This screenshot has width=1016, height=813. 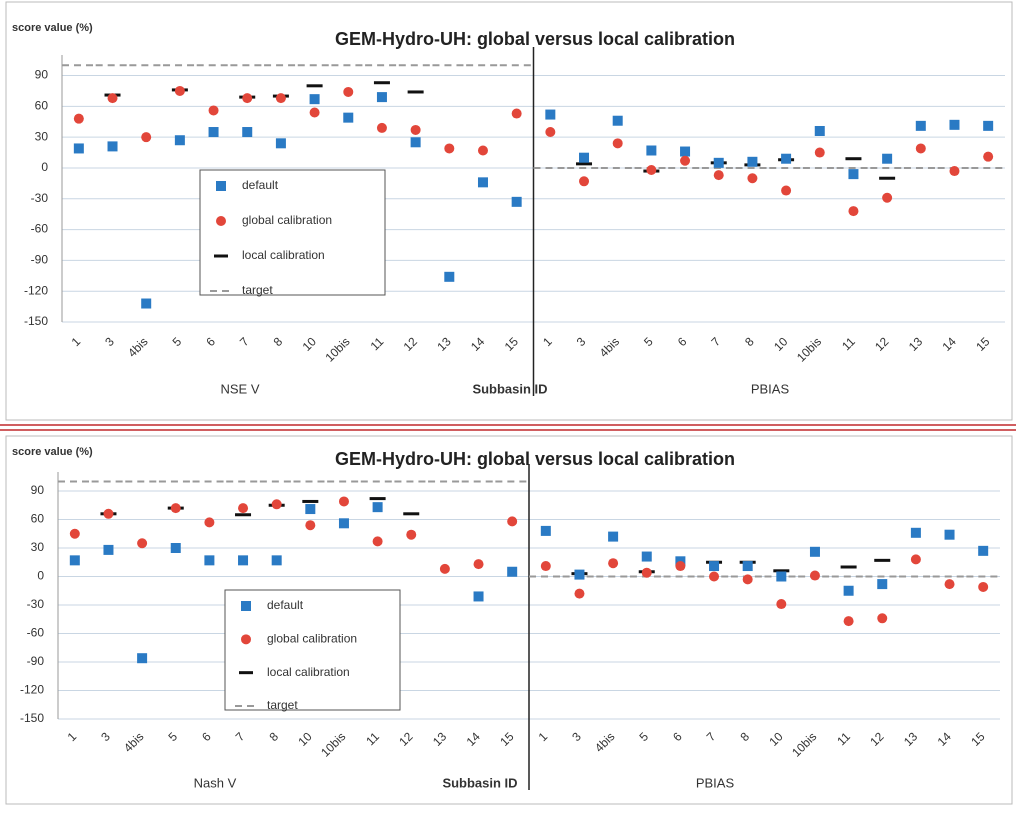 I want to click on y-tick-label: -90, so click(x=40, y=260).